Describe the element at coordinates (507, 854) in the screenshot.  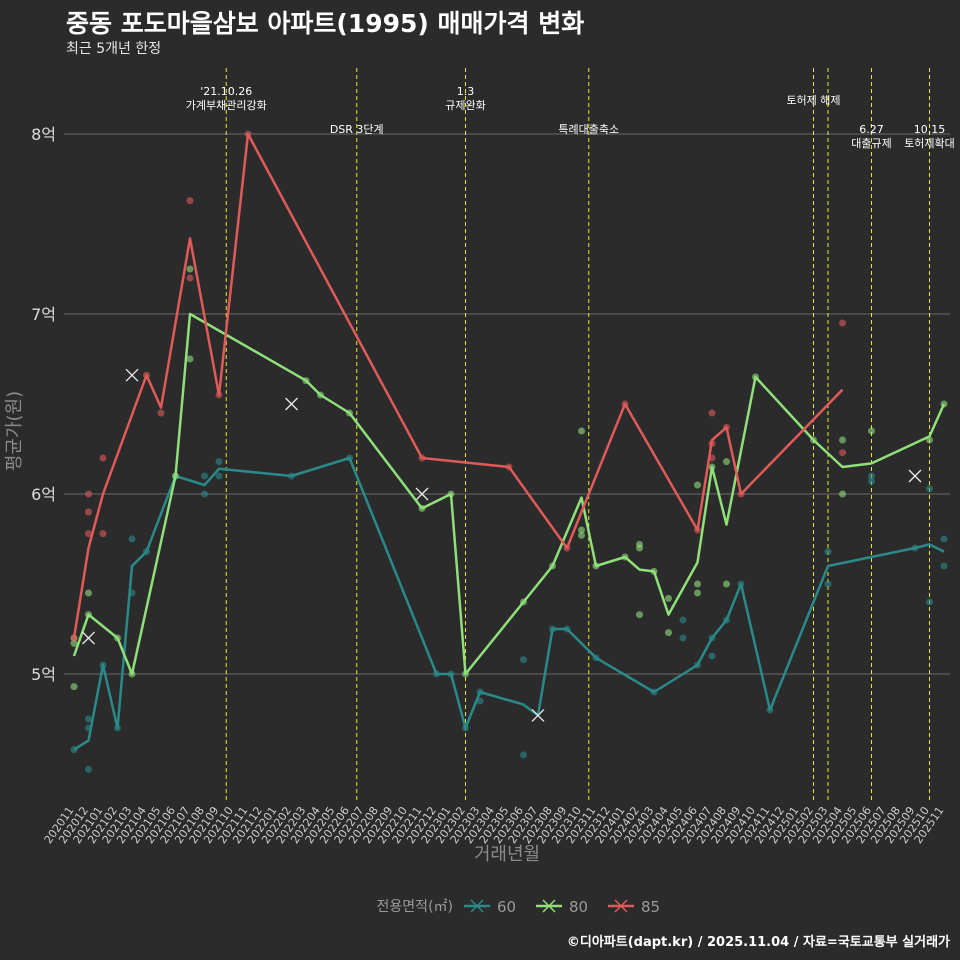
I see `x-axis-title: 거래년월` at that location.